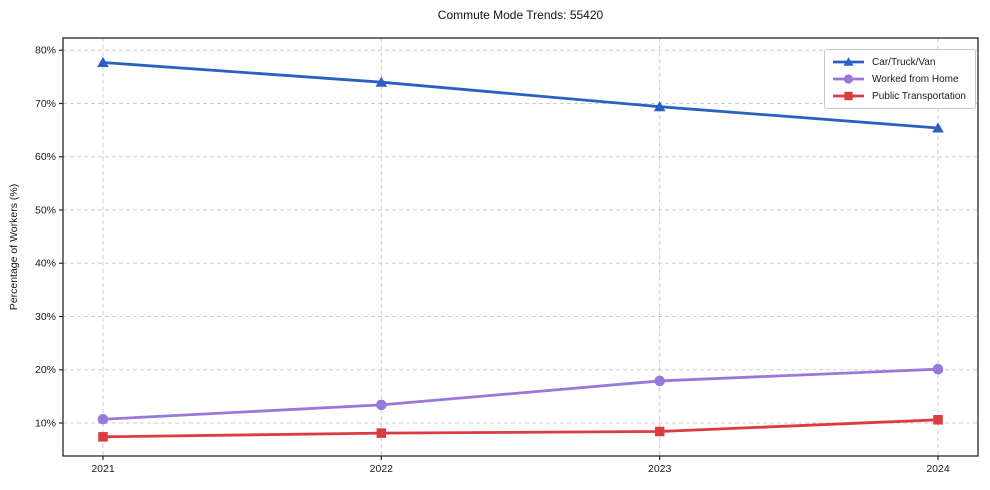 This screenshot has height=490, width=990. I want to click on y-tick-label: 60%, so click(45, 157).